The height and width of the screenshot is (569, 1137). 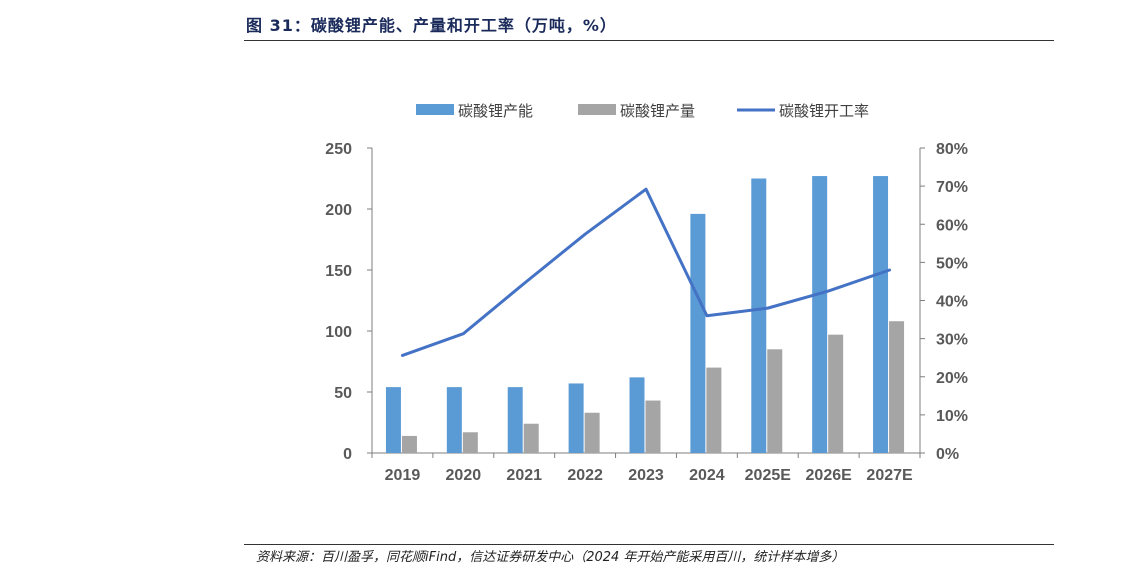 What do you see at coordinates (707, 475) in the screenshot?
I see `x-tick-label: 2024` at bounding box center [707, 475].